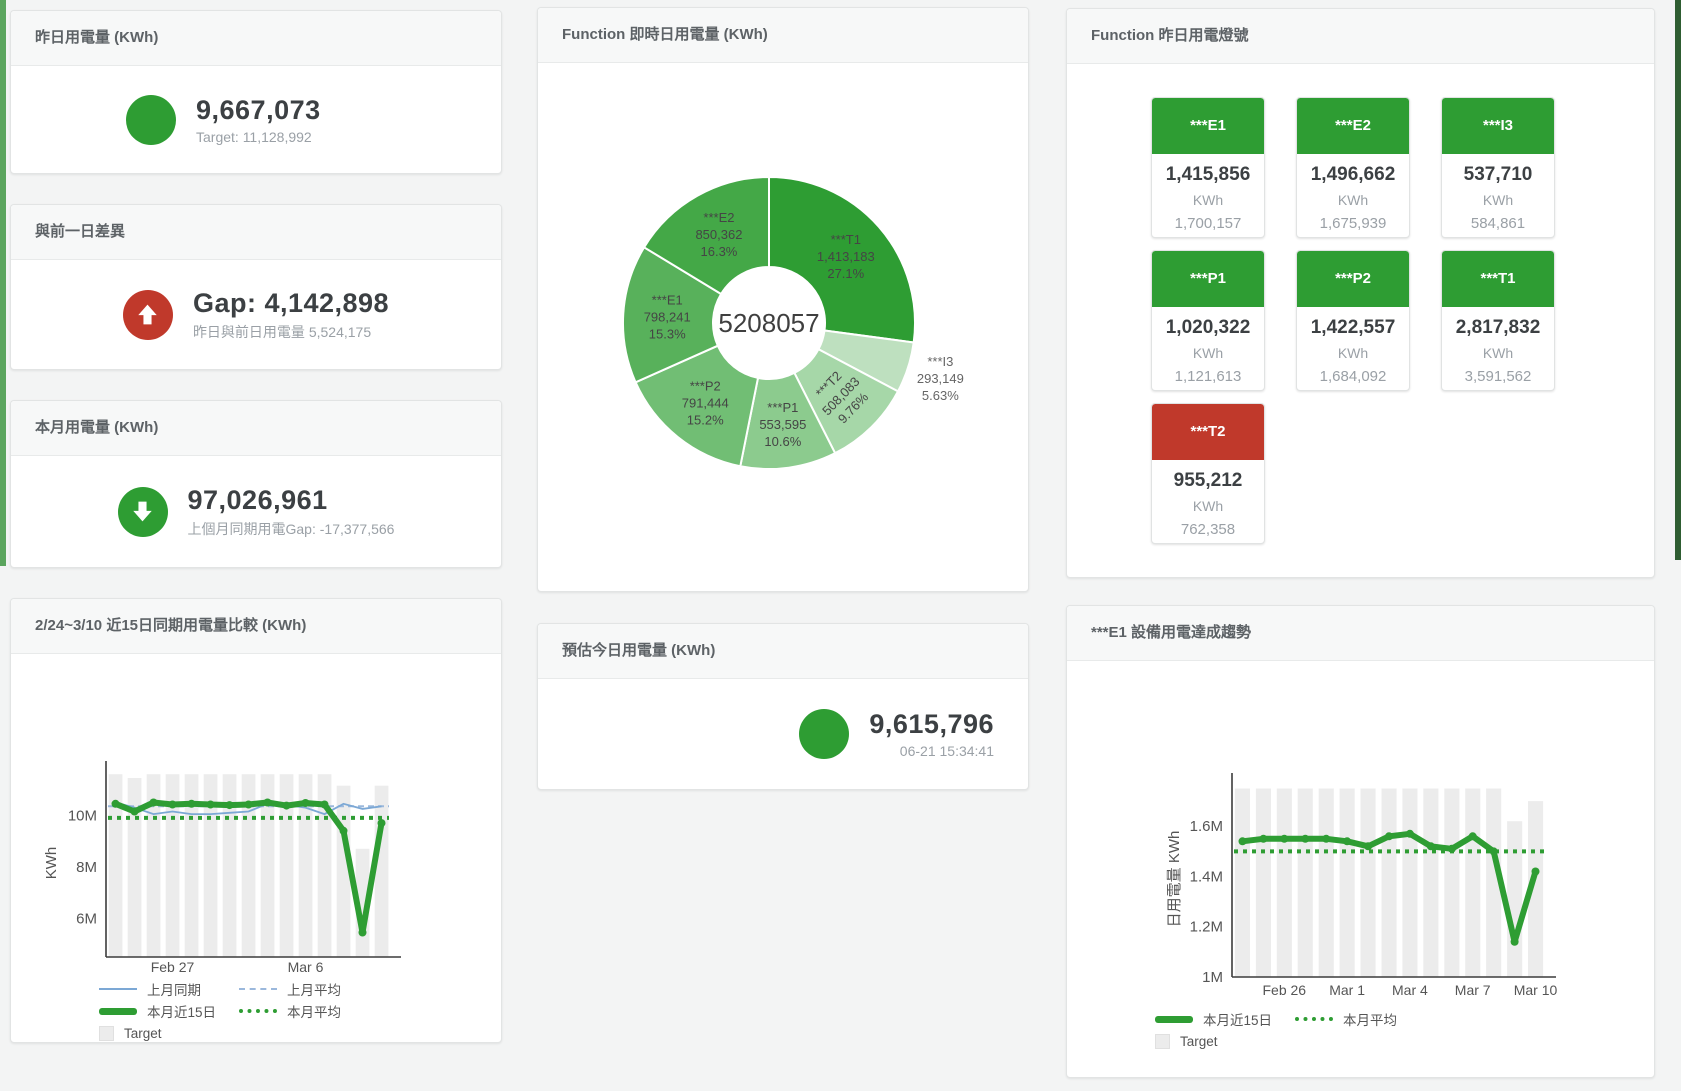  I want to click on donut-center-total: 5208057, so click(768, 323).